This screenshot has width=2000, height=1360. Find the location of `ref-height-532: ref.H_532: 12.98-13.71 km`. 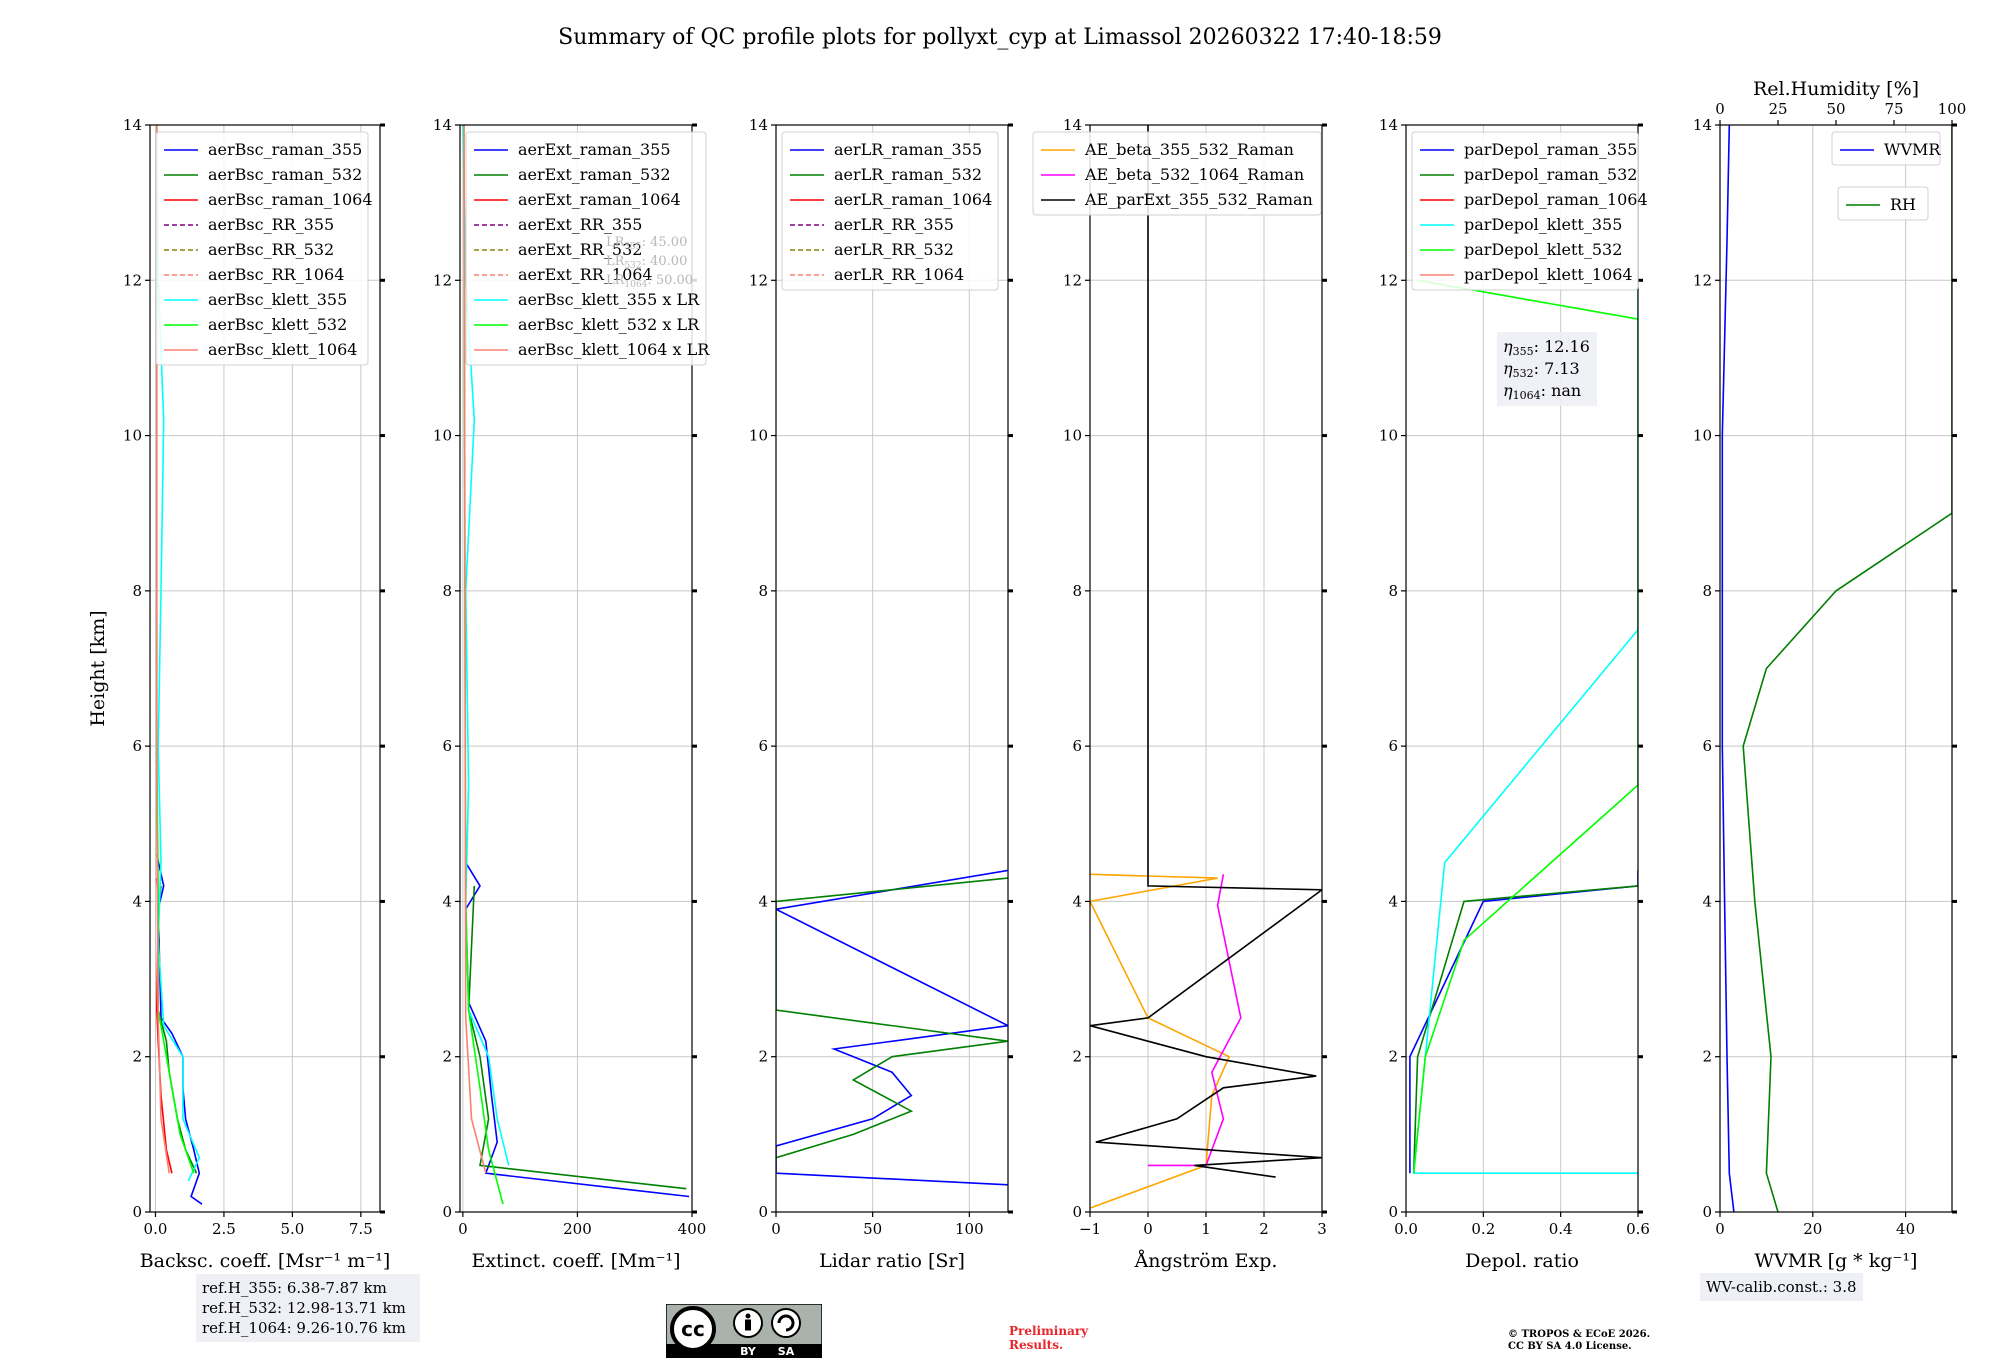

ref-height-532: ref.H_532: 12.98-13.71 km is located at coordinates (304, 1308).